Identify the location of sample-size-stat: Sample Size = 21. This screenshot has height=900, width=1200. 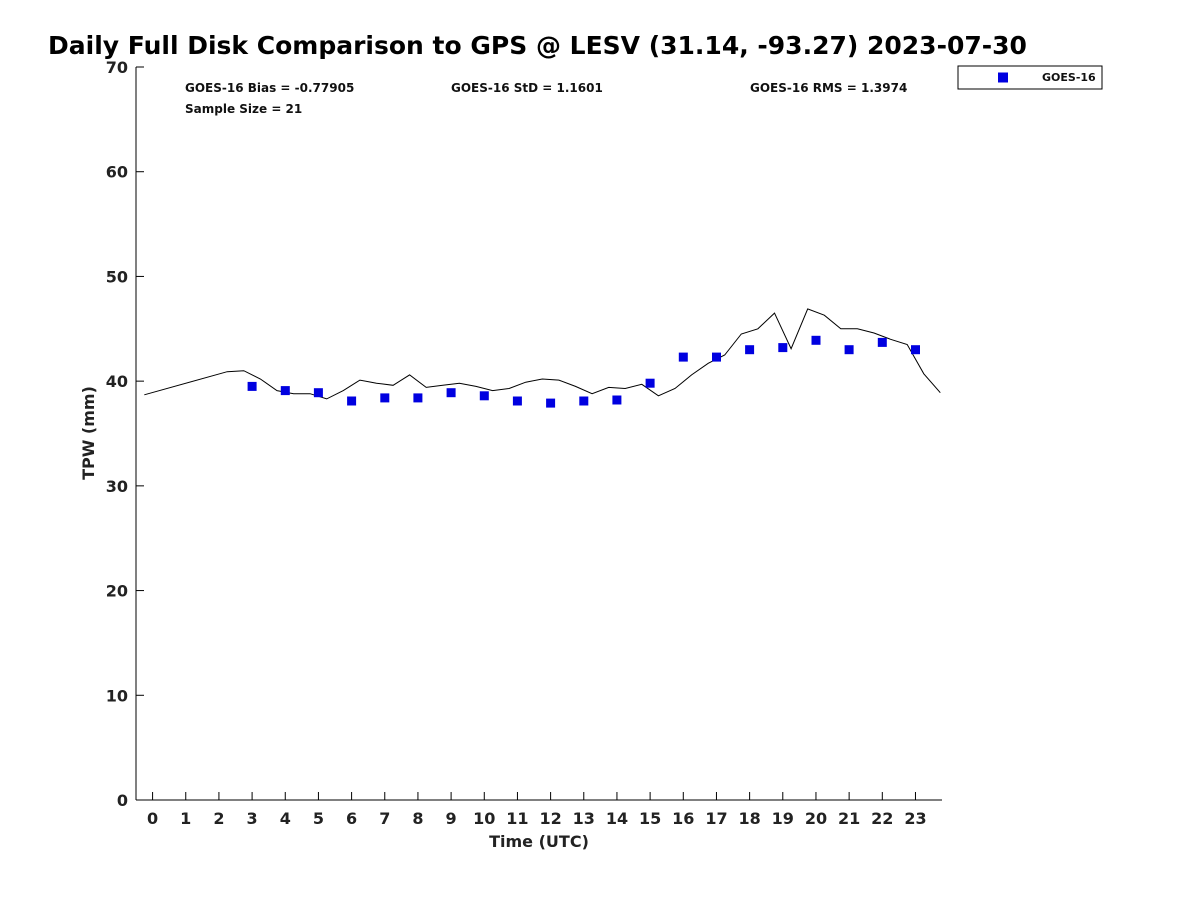
(243, 109).